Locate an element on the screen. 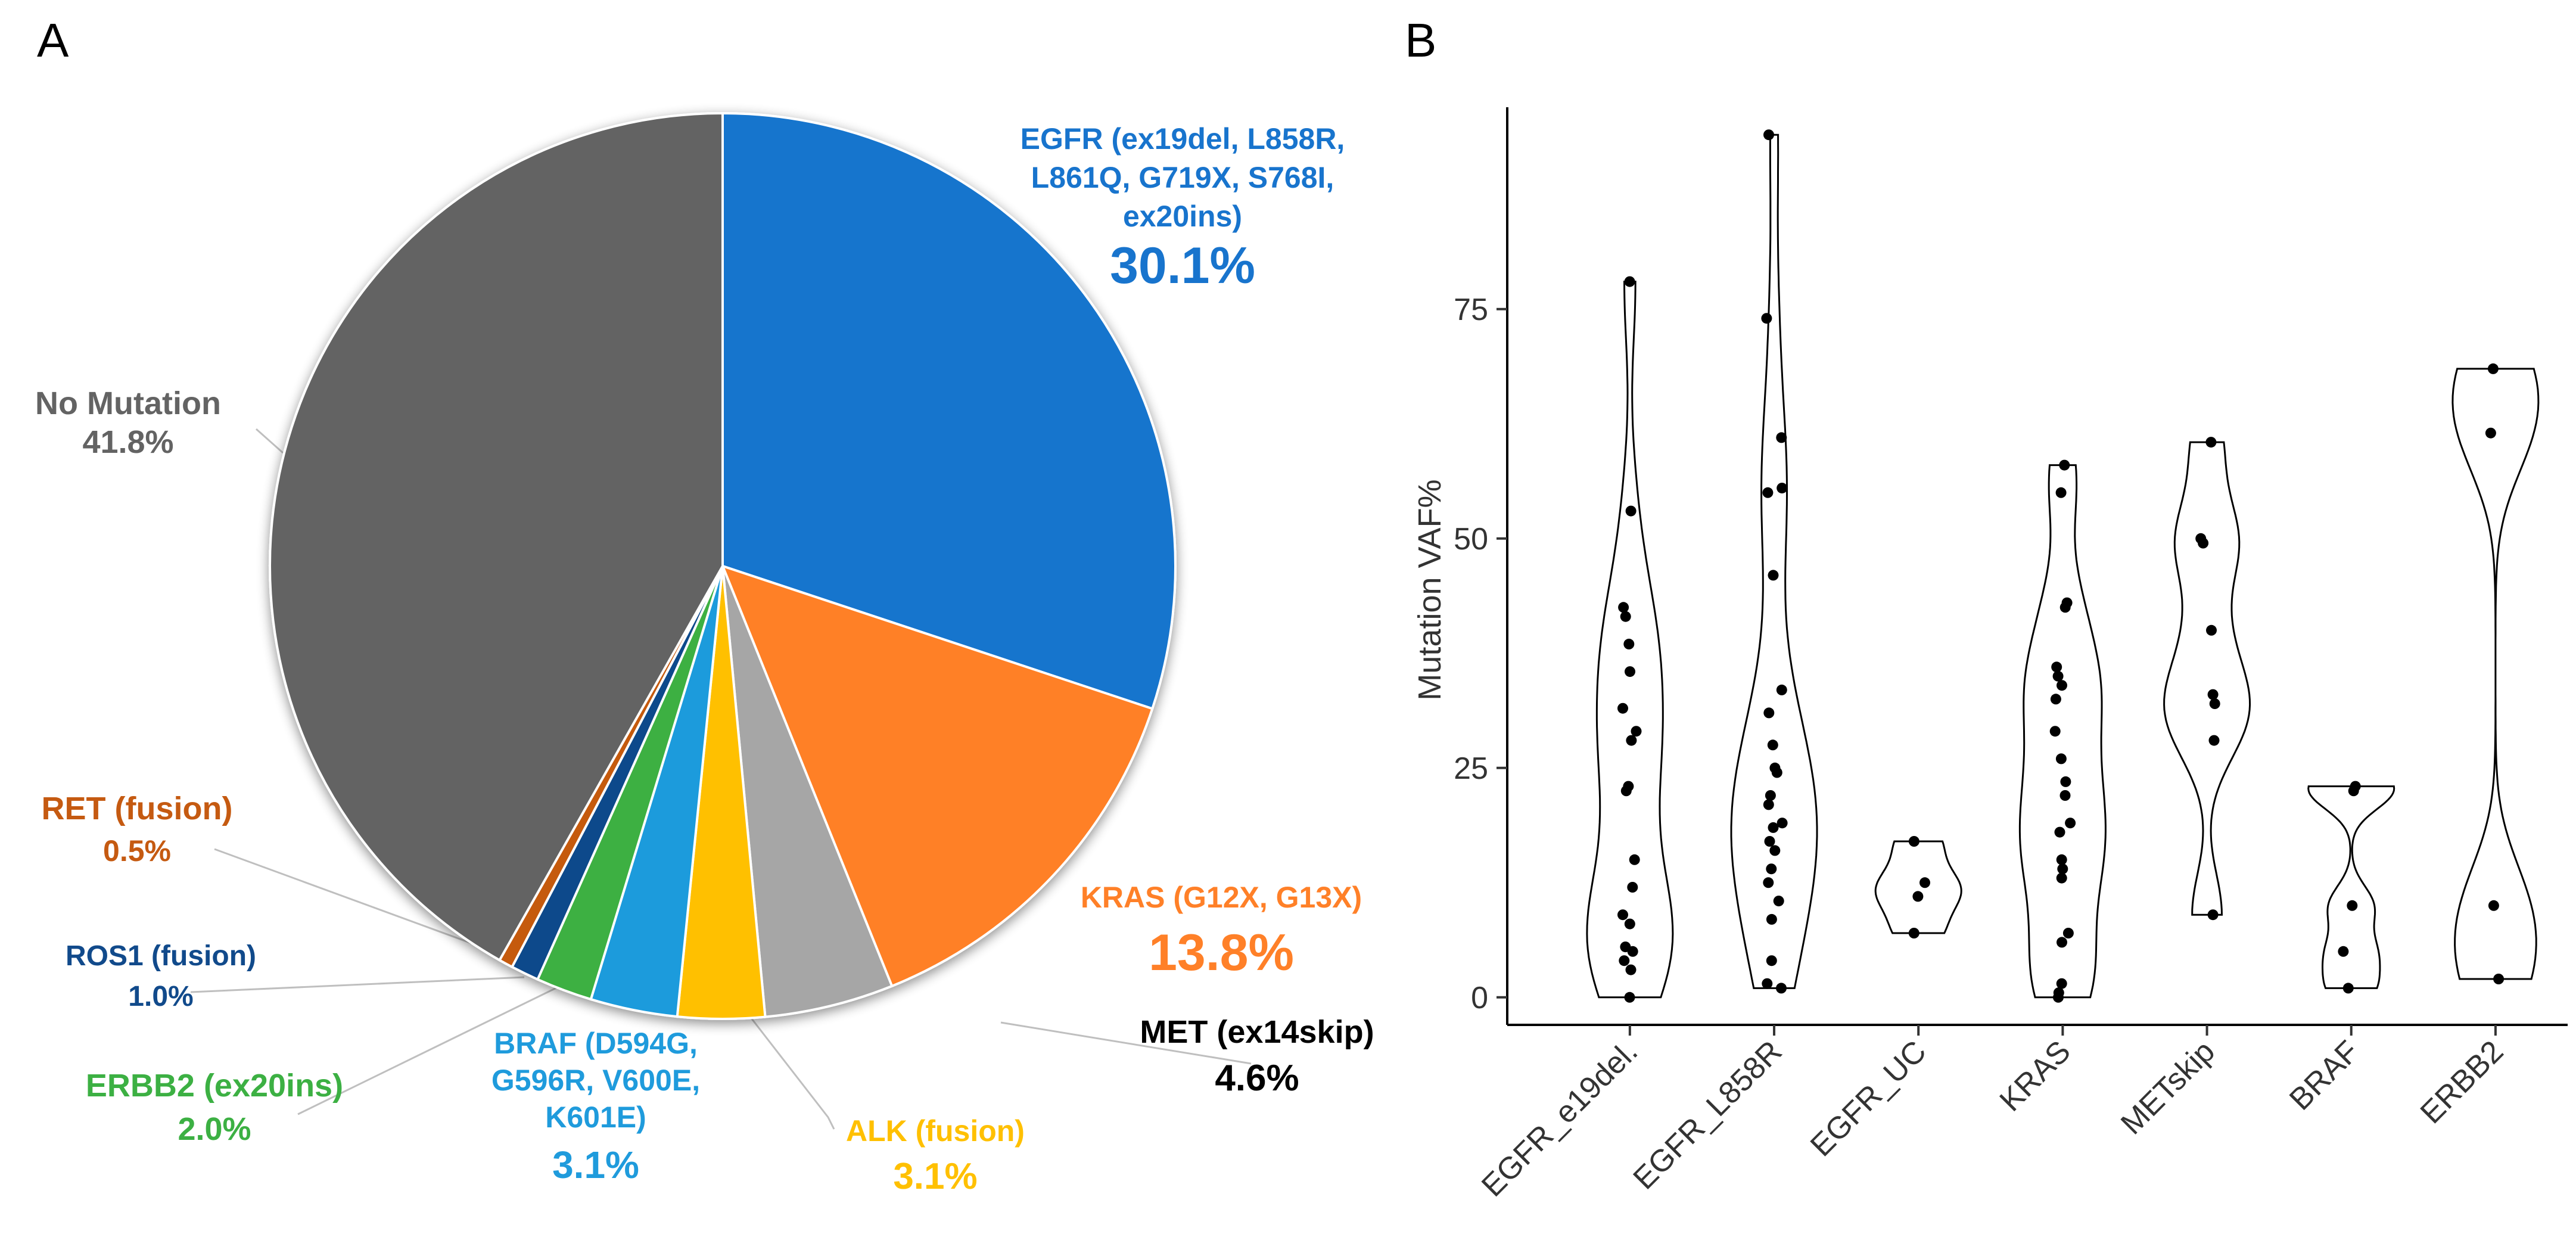 The height and width of the screenshot is (1237, 2576). pie-label-line: L861Q, G719X, S768I, is located at coordinates (1182, 178).